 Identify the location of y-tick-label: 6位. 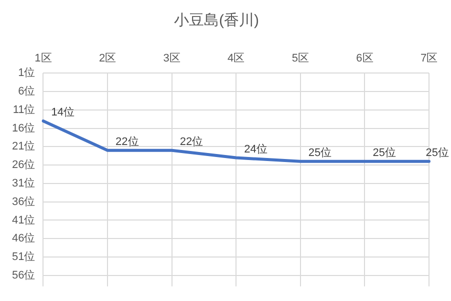
(27, 92).